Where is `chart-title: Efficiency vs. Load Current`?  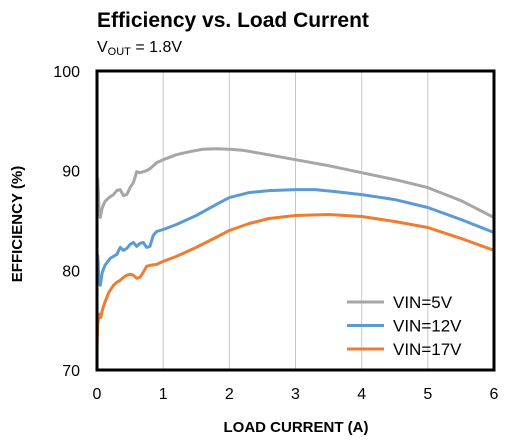
chart-title: Efficiency vs. Load Current is located at coordinates (233, 20).